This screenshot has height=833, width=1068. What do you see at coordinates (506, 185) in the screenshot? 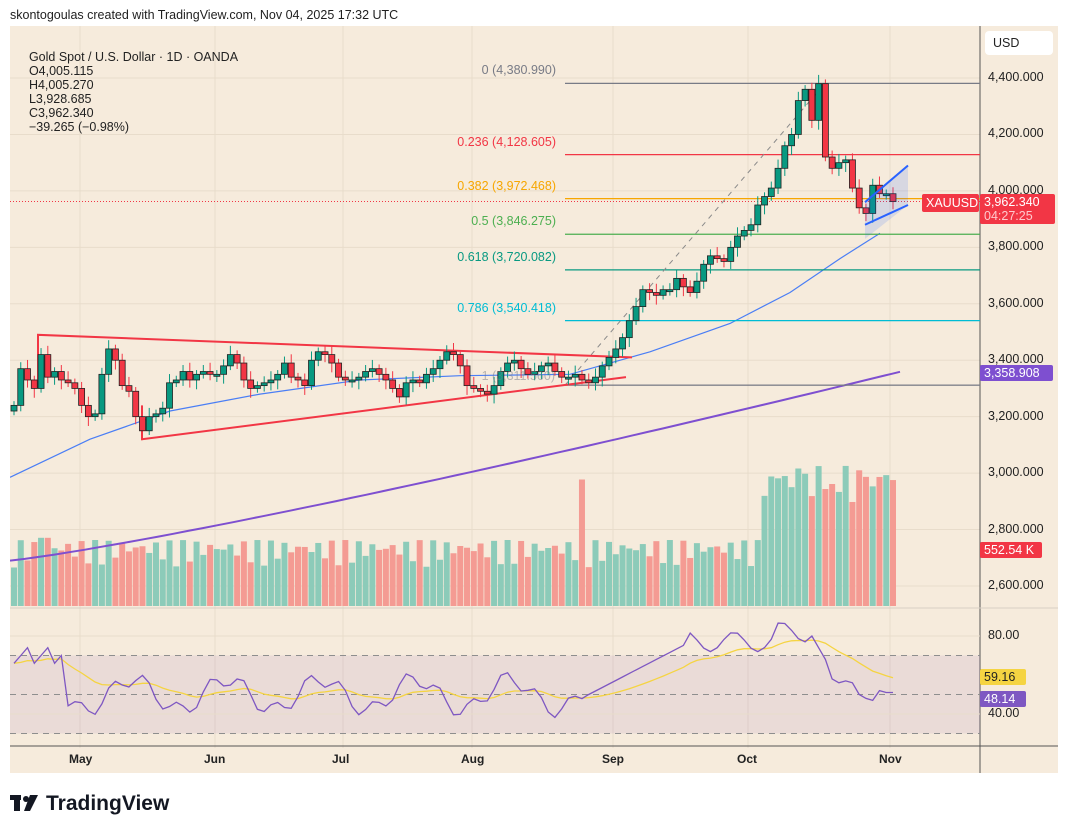
I see `fib-level-label: 0.382 (3,972.468)` at bounding box center [506, 185].